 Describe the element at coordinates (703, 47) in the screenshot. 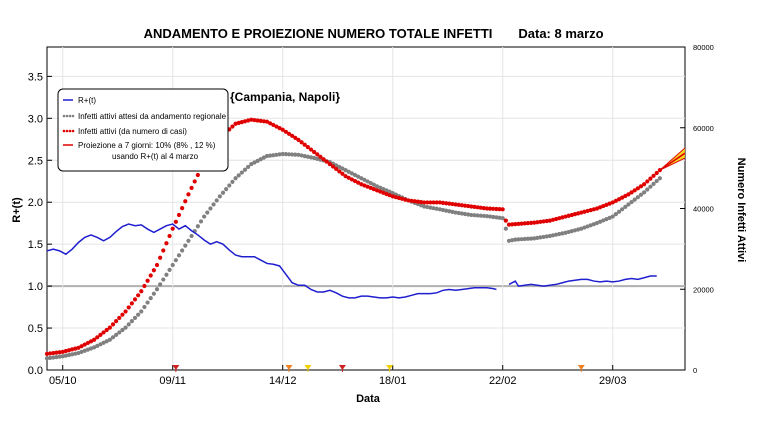

I see `y2-tick-label: 80000` at that location.